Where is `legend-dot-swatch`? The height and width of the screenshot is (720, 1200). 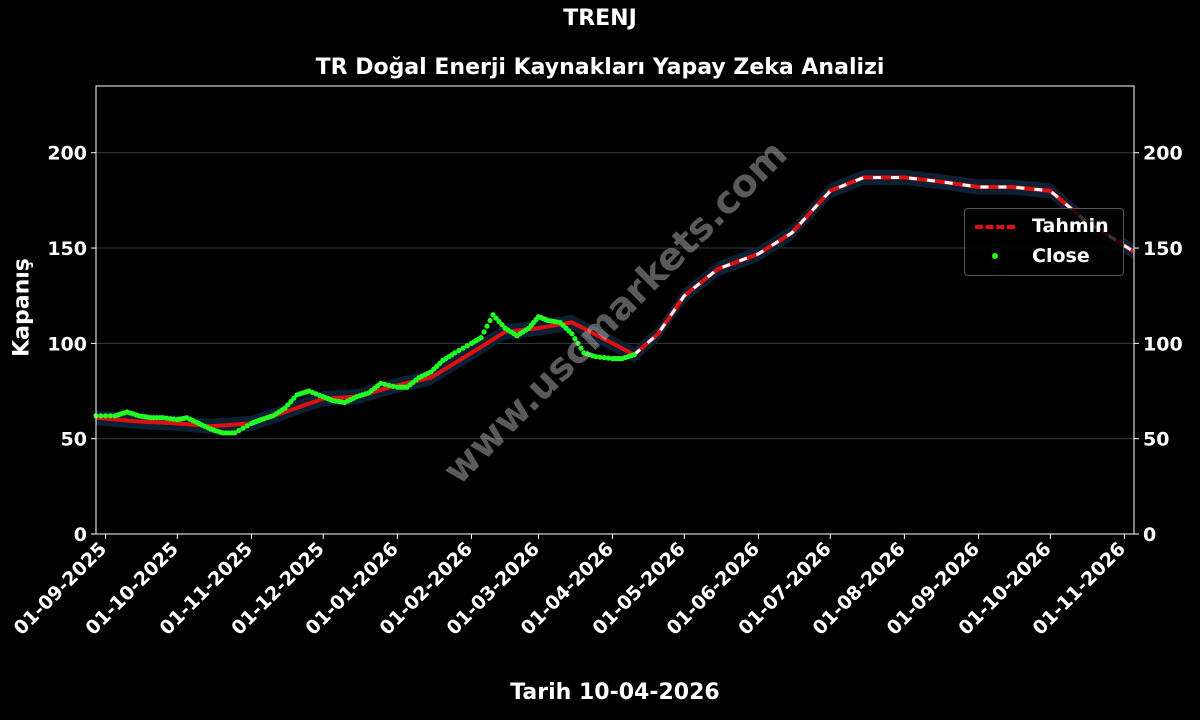
legend-dot-swatch is located at coordinates (995, 256).